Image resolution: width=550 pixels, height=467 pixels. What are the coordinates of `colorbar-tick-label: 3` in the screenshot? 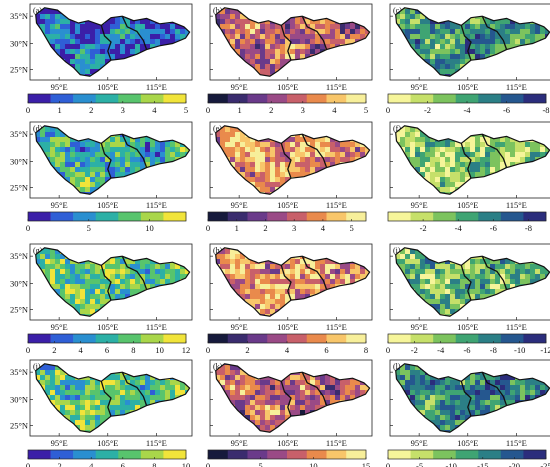 It's located at (303, 110).